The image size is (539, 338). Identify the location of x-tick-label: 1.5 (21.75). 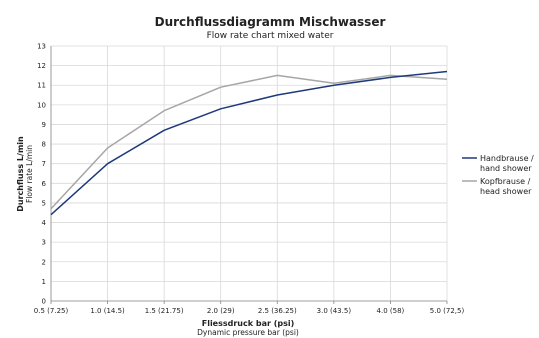
(164, 311).